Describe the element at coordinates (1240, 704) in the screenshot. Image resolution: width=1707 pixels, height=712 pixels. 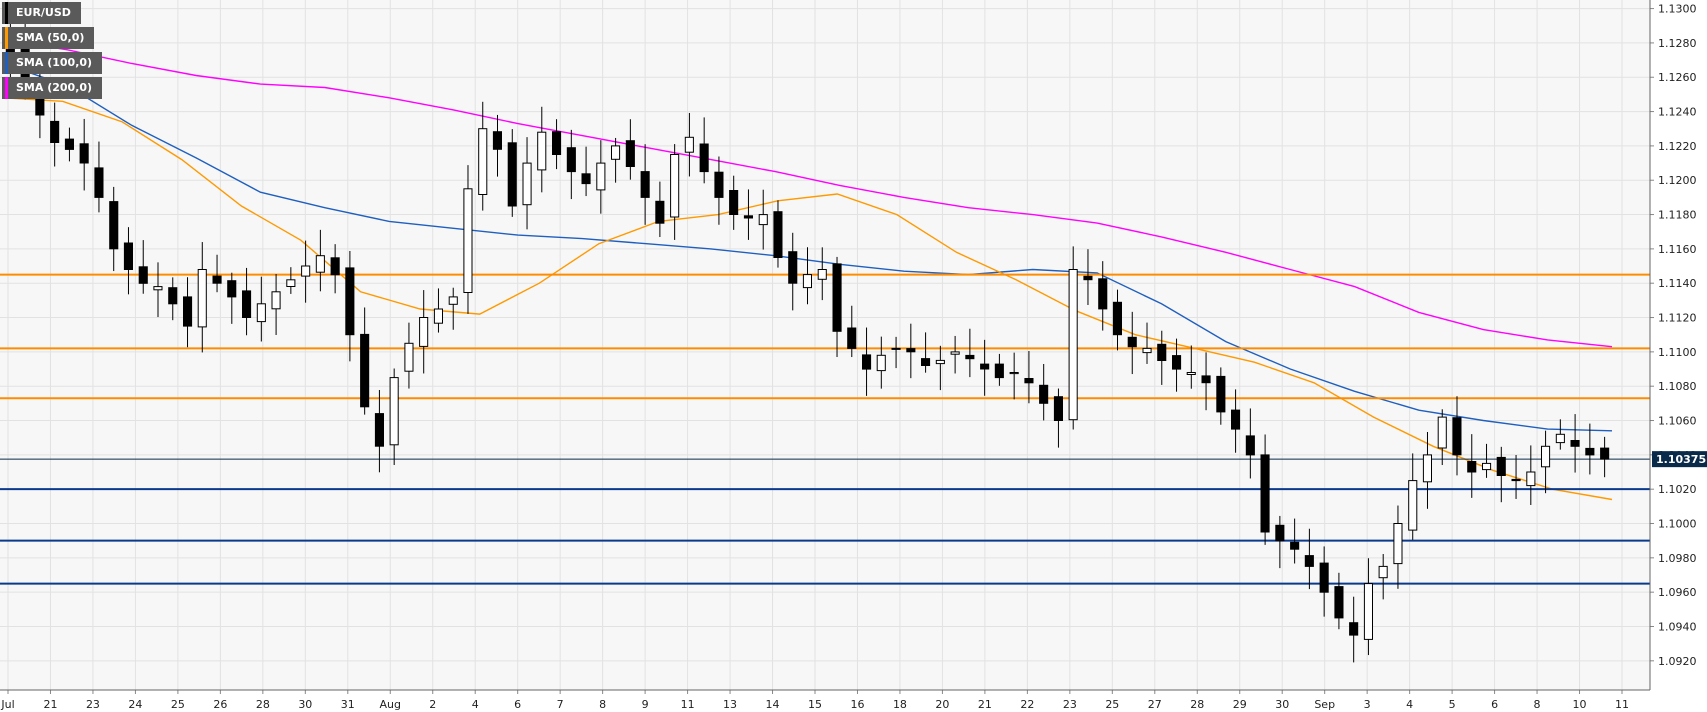
I see `x-tick-label: 29` at that location.